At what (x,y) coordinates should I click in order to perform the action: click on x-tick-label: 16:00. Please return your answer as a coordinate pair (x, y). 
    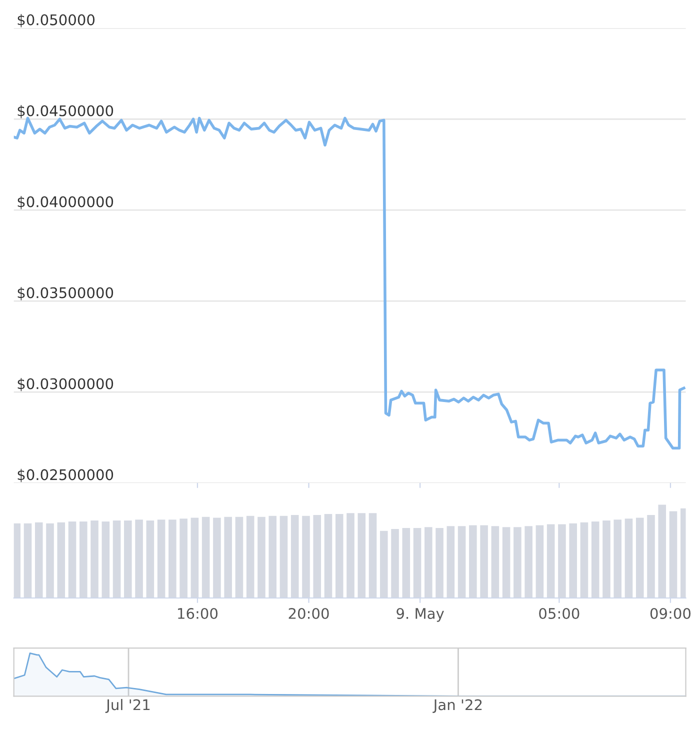
    Looking at the image, I should click on (198, 614).